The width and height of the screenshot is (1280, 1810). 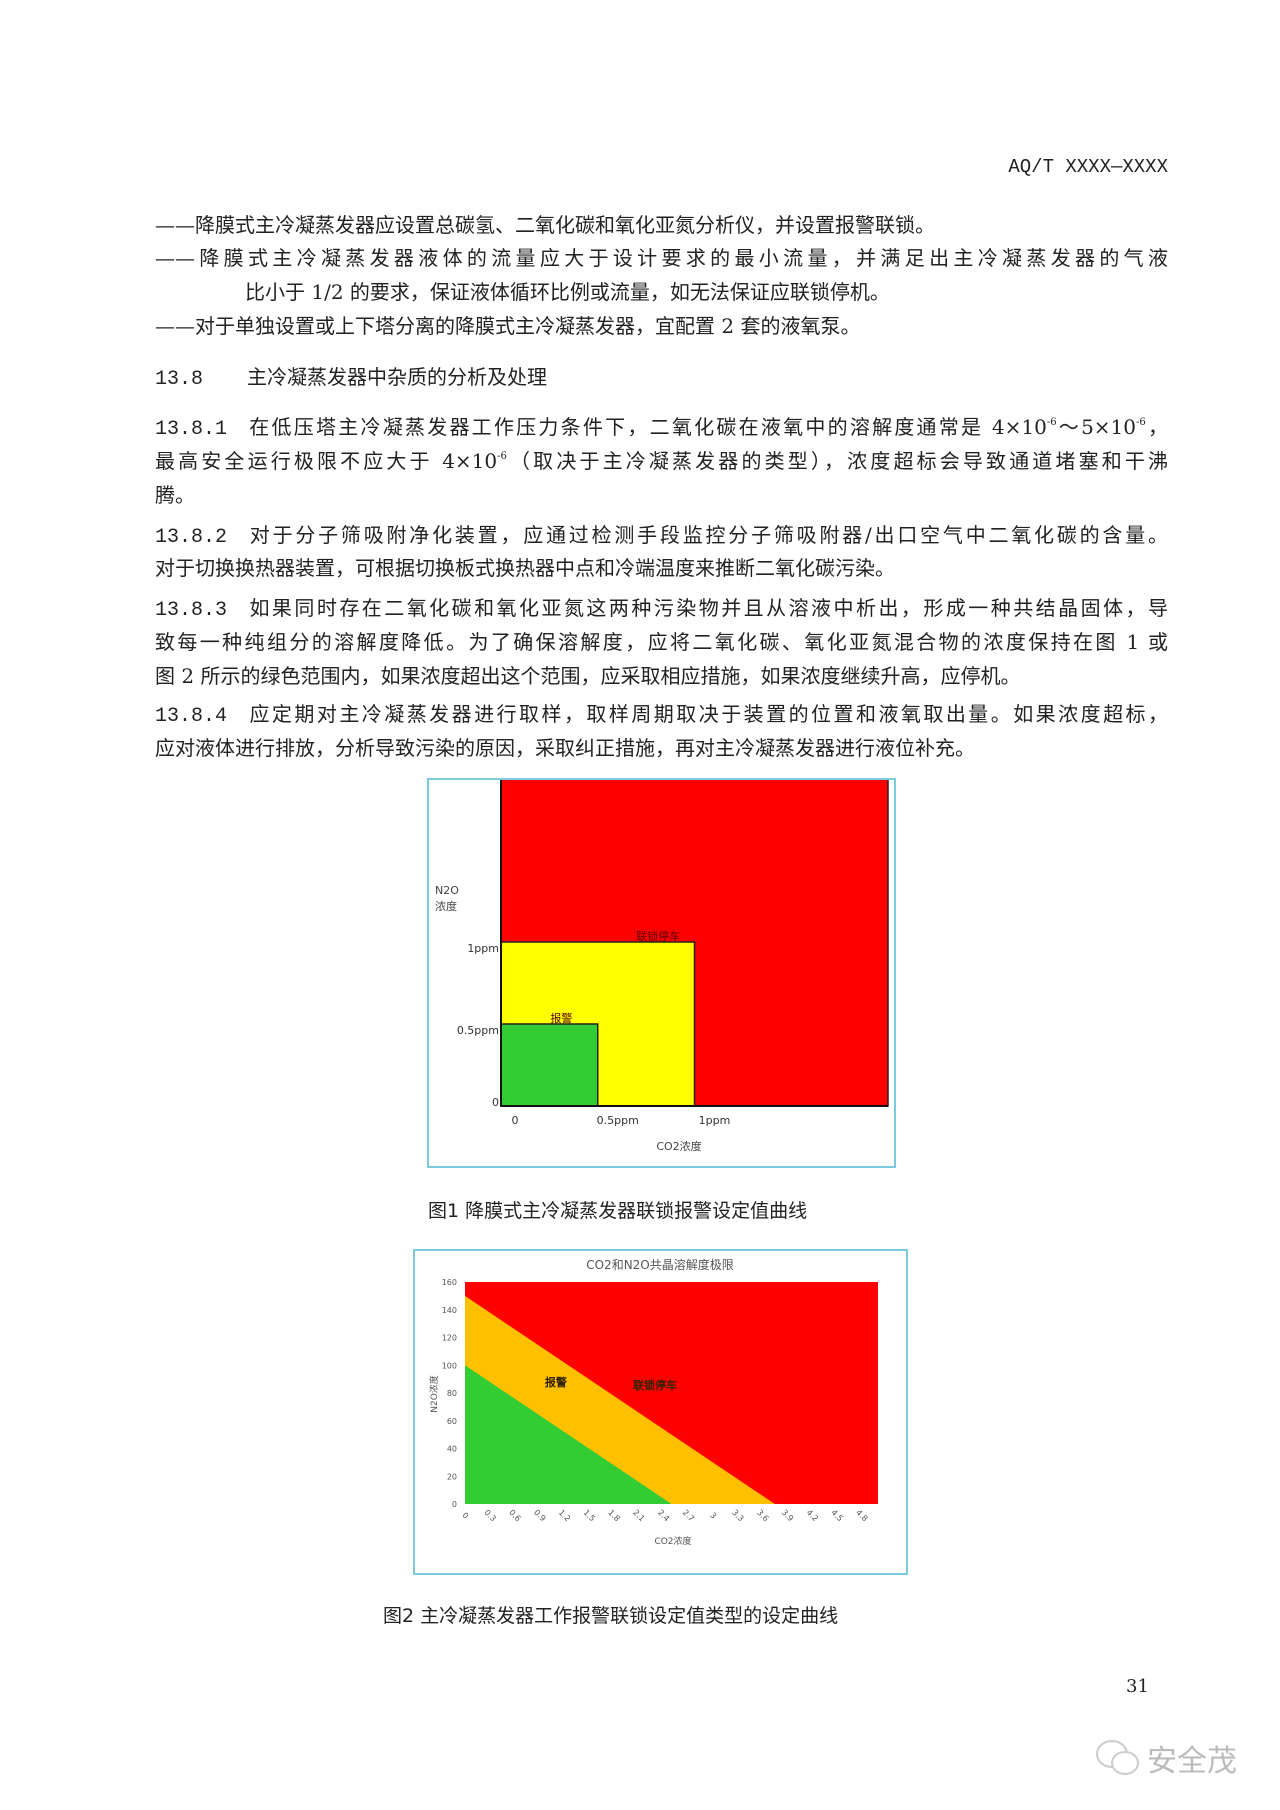 I want to click on y-tick-label: 0.5ppm, so click(x=478, y=1030).